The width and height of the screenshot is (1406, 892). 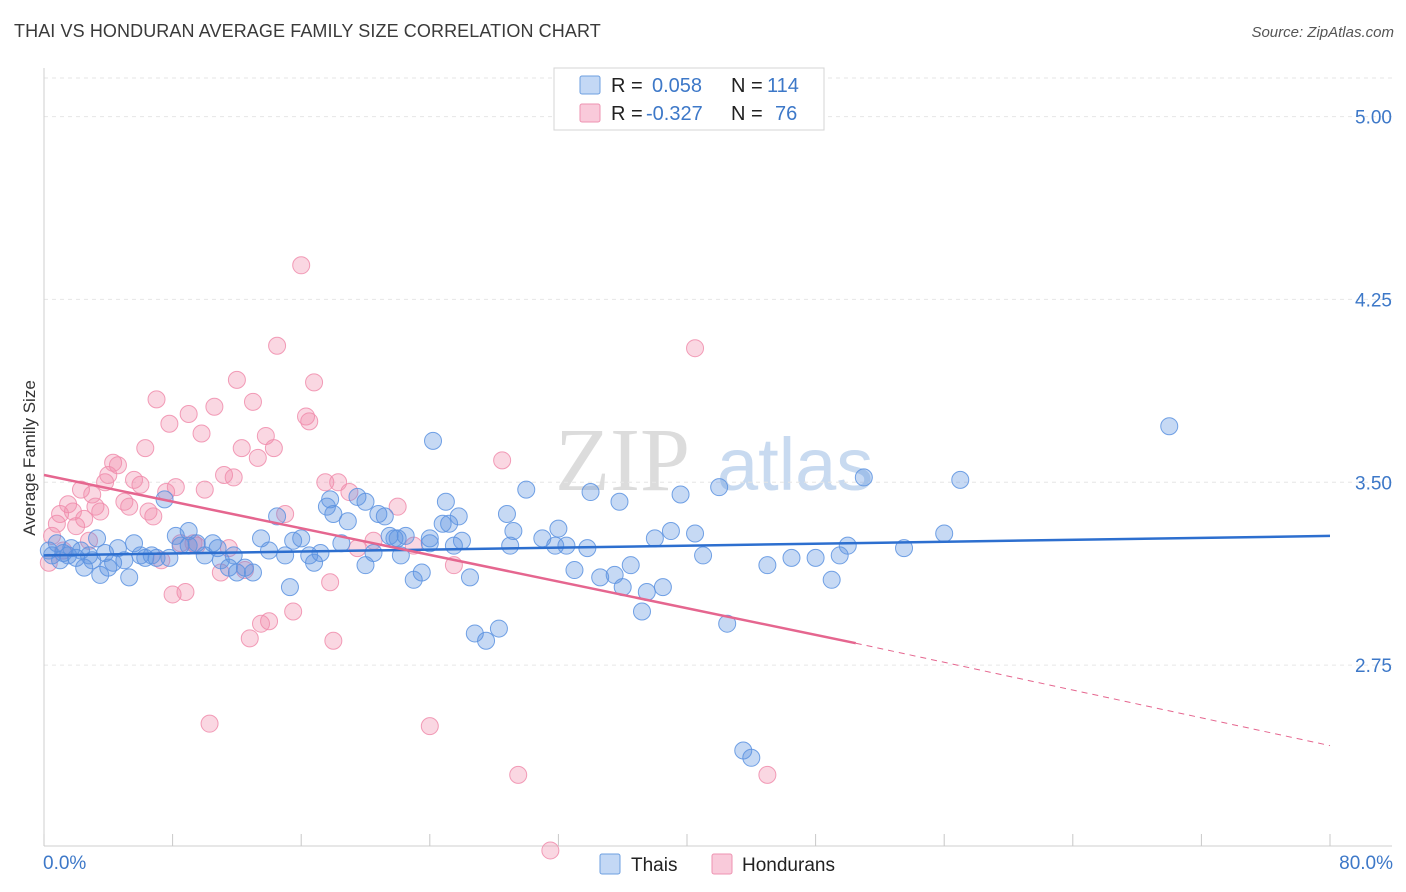 What do you see at coordinates (1373, 483) in the screenshot?
I see `y-tick-label: 3.50` at bounding box center [1373, 483].